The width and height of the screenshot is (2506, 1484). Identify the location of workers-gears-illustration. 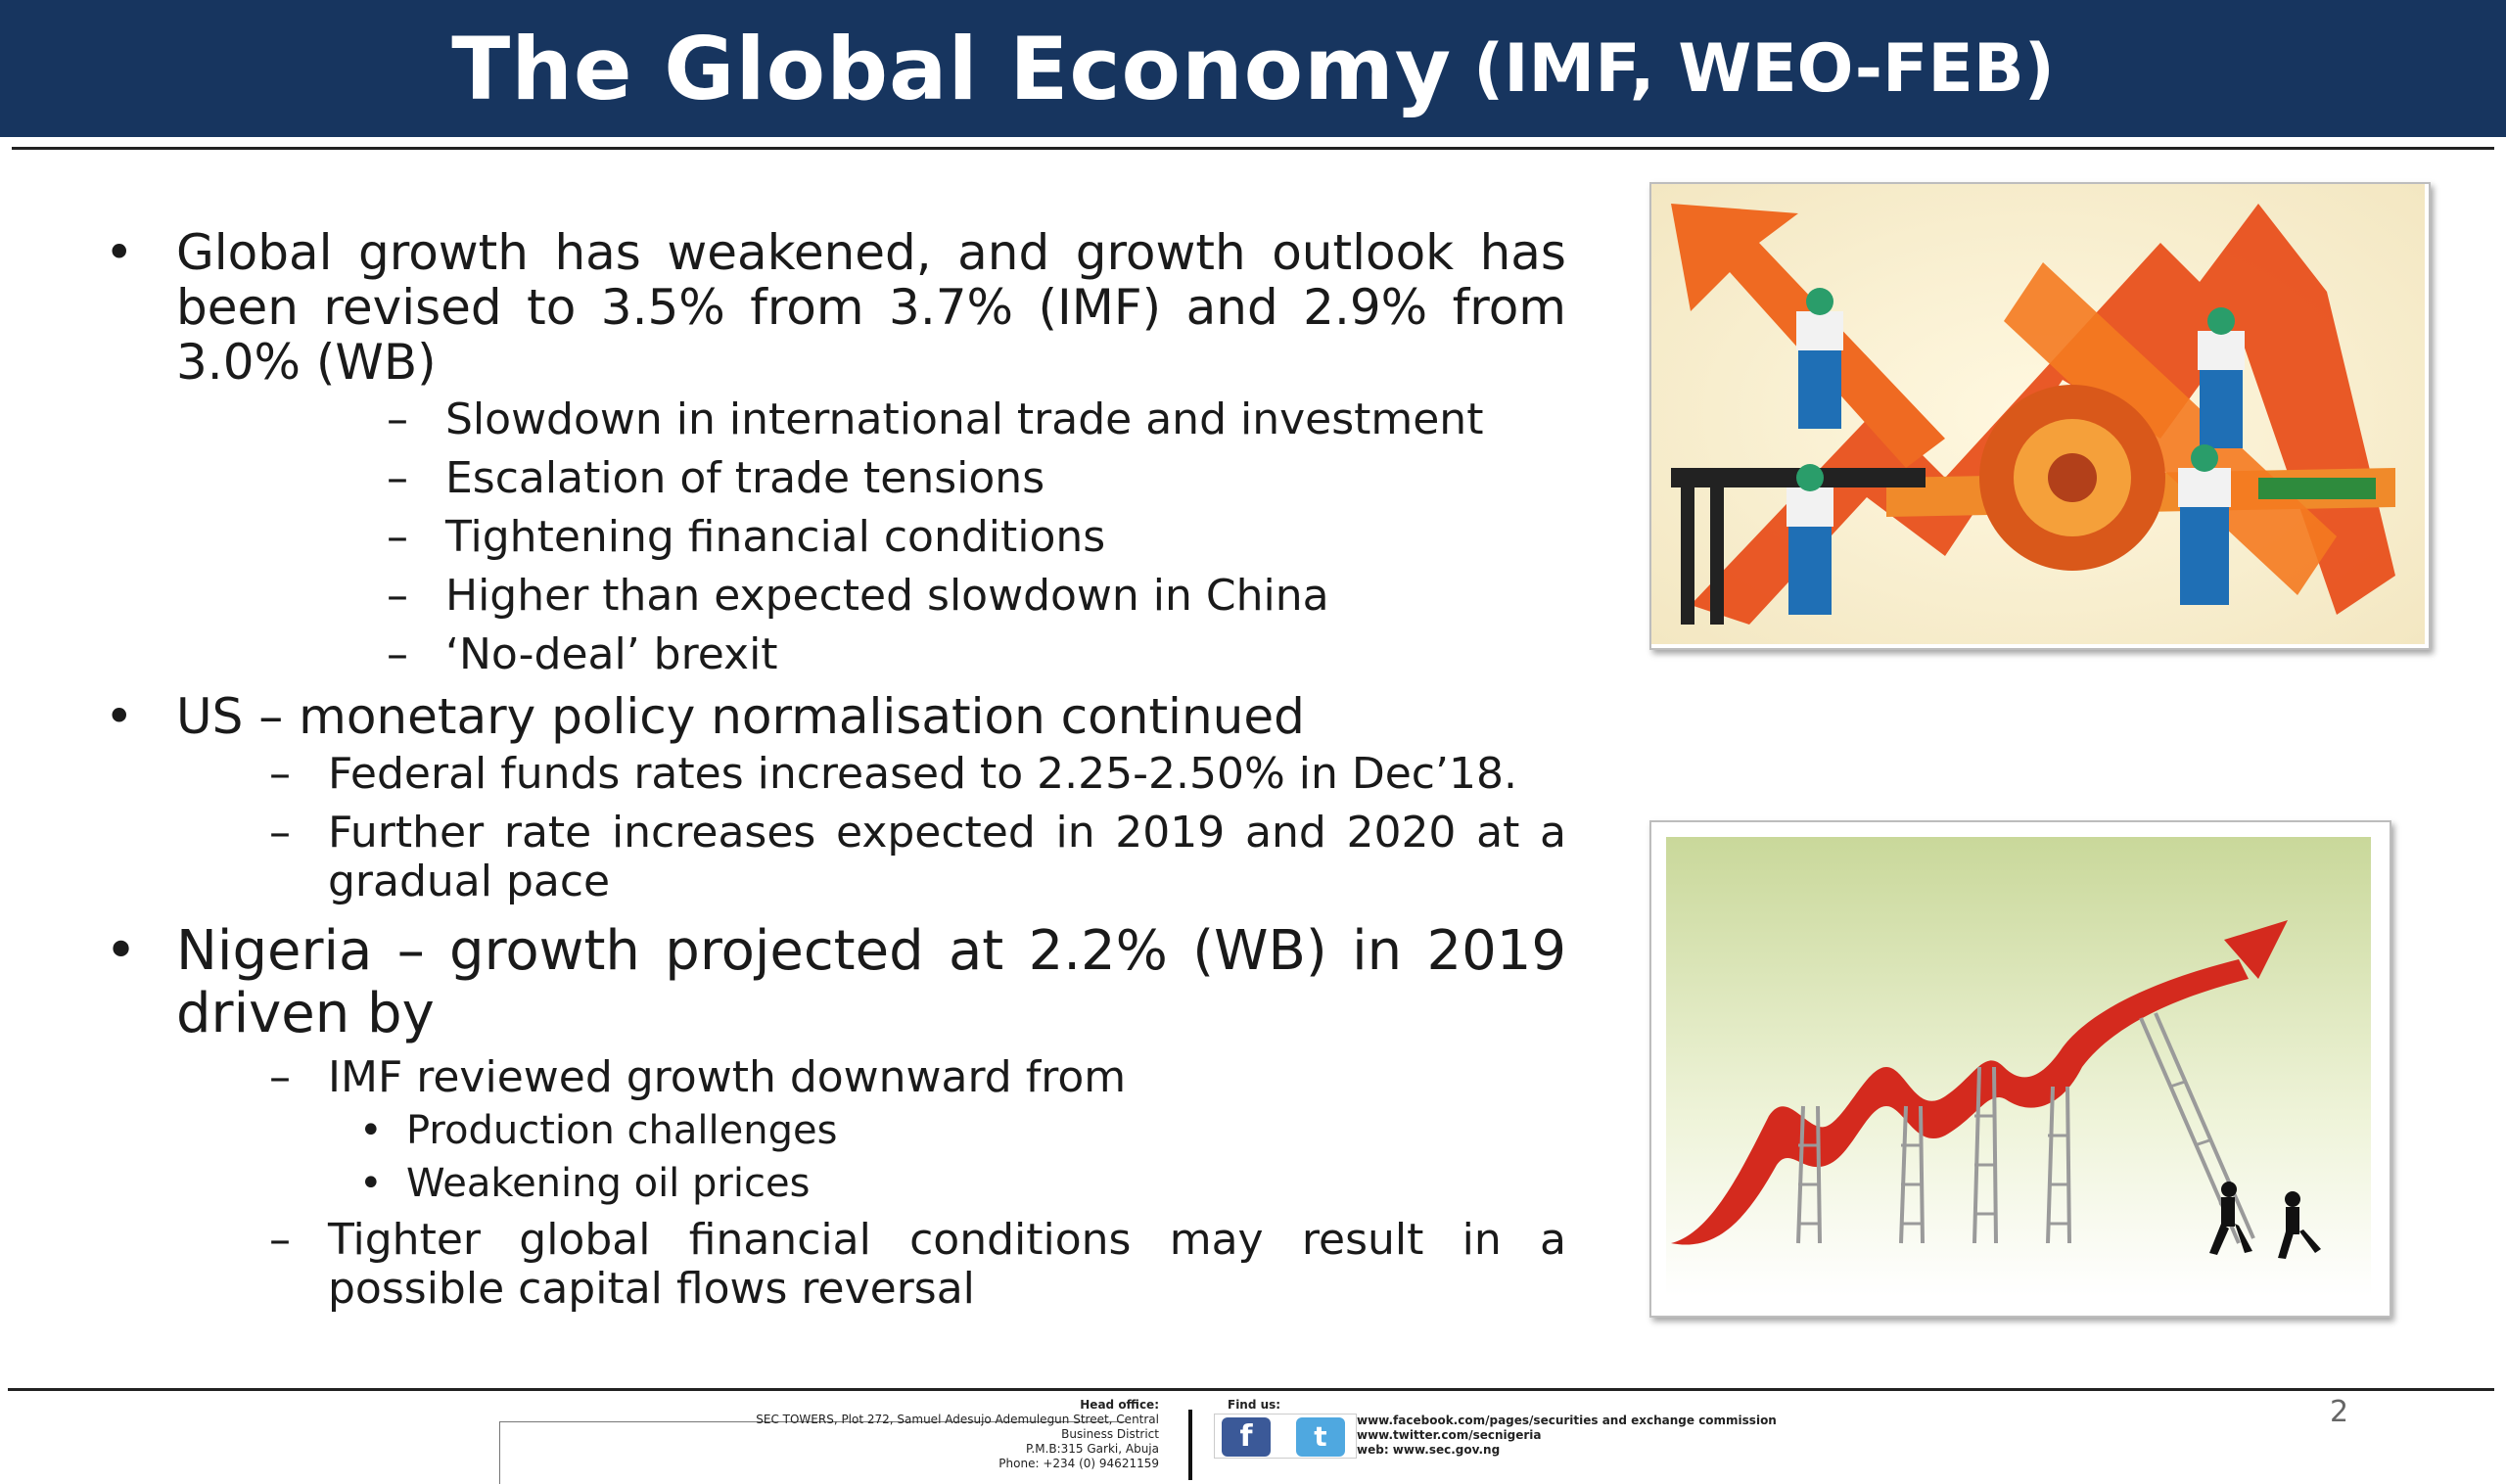
(2040, 416).